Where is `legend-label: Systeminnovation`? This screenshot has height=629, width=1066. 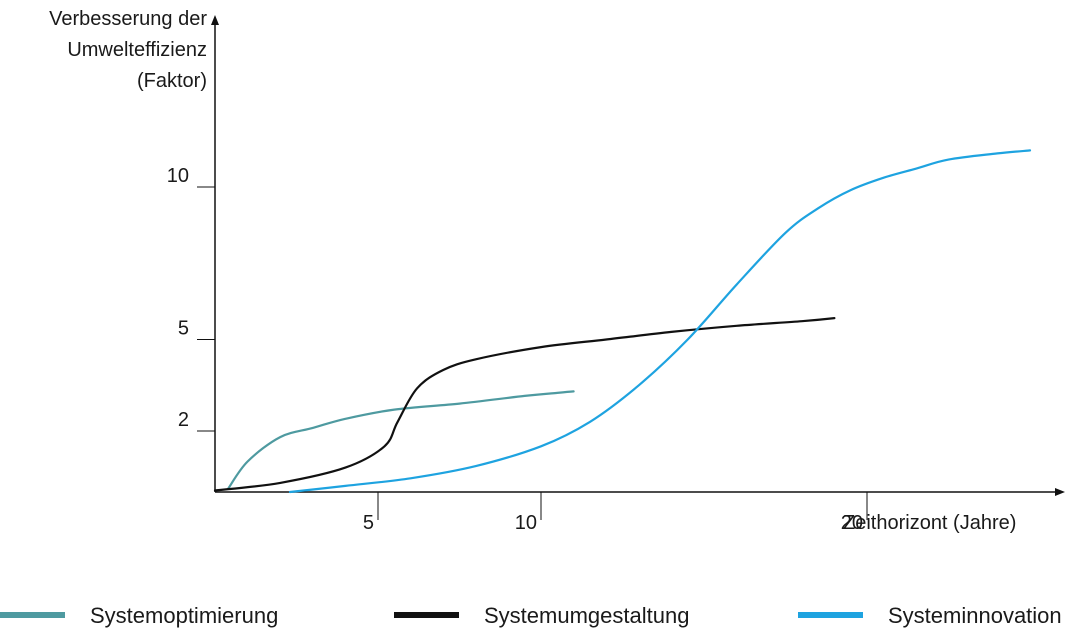
legend-label: Systeminnovation is located at coordinates (975, 615).